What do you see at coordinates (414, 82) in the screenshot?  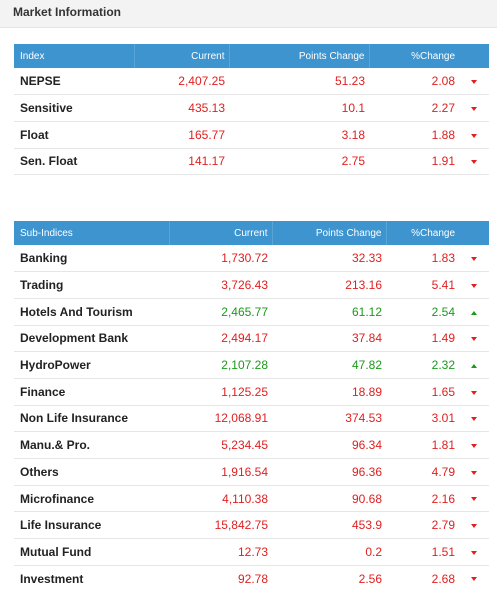 I see `row-pct-change: 2.08` at bounding box center [414, 82].